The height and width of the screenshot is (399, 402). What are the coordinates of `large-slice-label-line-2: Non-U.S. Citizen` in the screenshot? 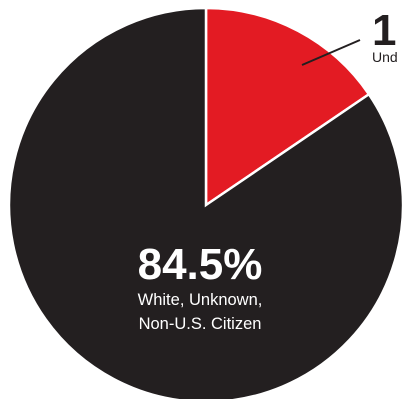 It's located at (200, 324).